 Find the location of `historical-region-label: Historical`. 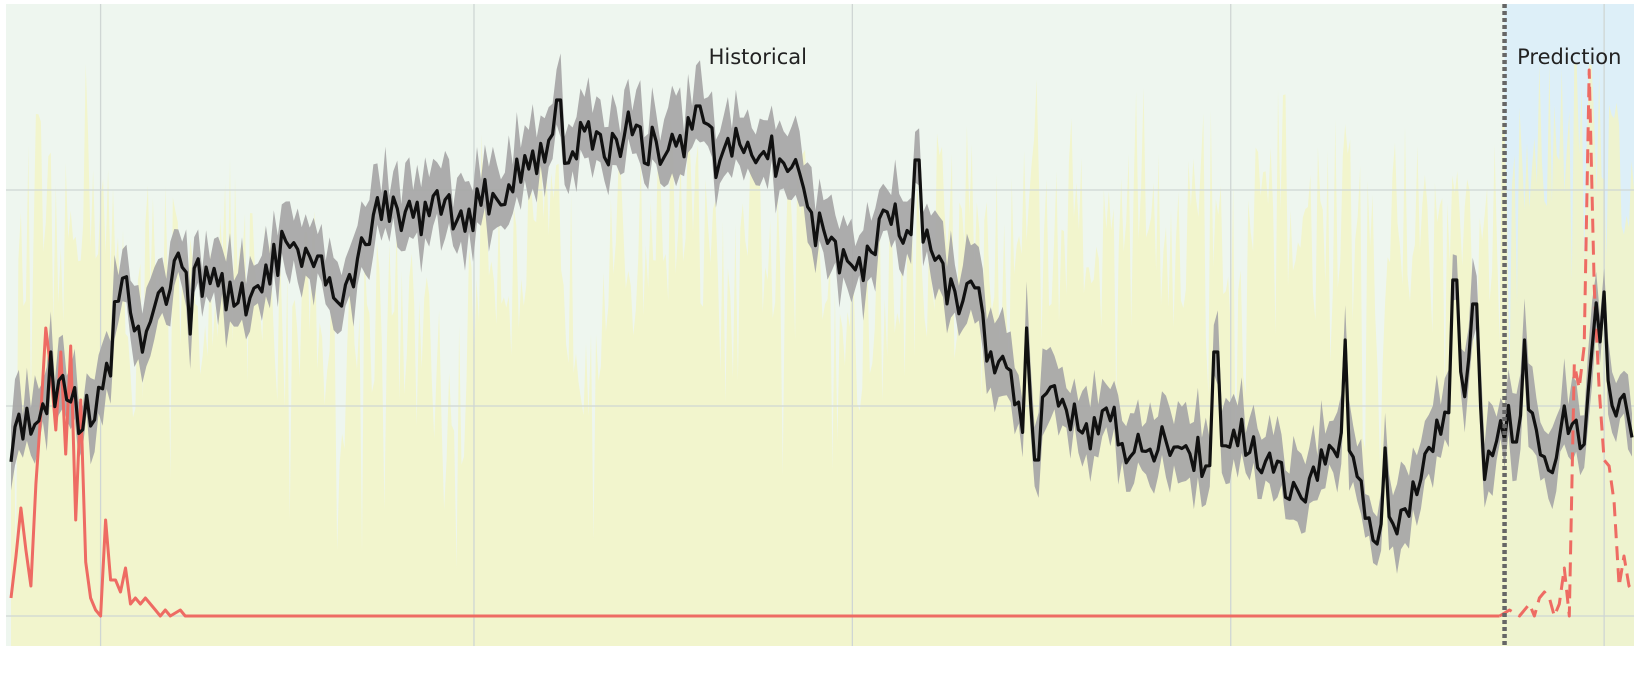

historical-region-label: Historical is located at coordinates (758, 57).